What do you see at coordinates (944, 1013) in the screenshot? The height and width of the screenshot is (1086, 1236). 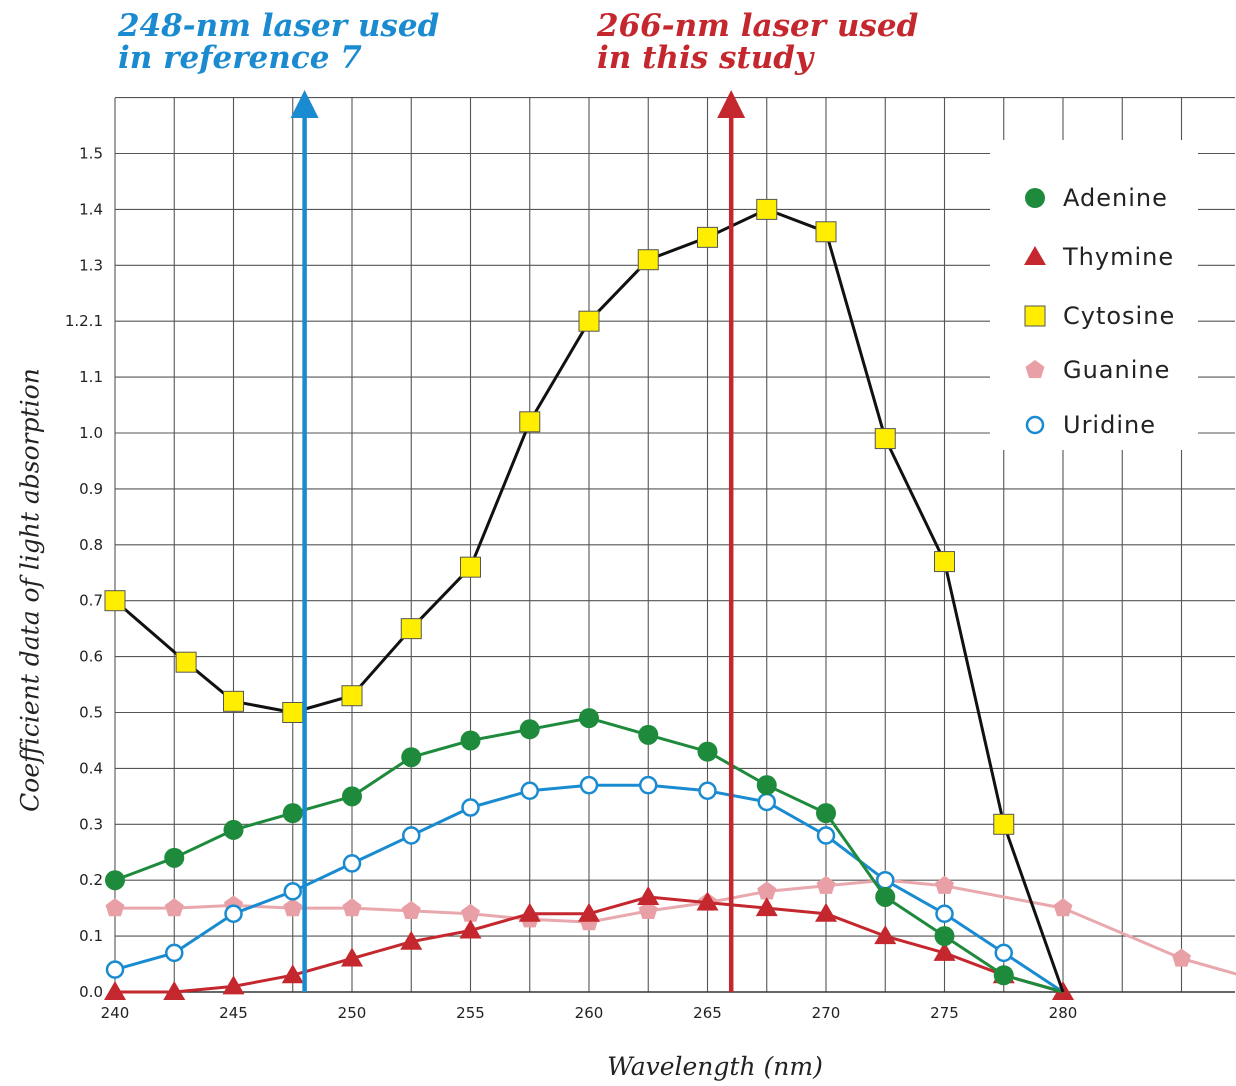 I see `x-tick-label: 275` at bounding box center [944, 1013].